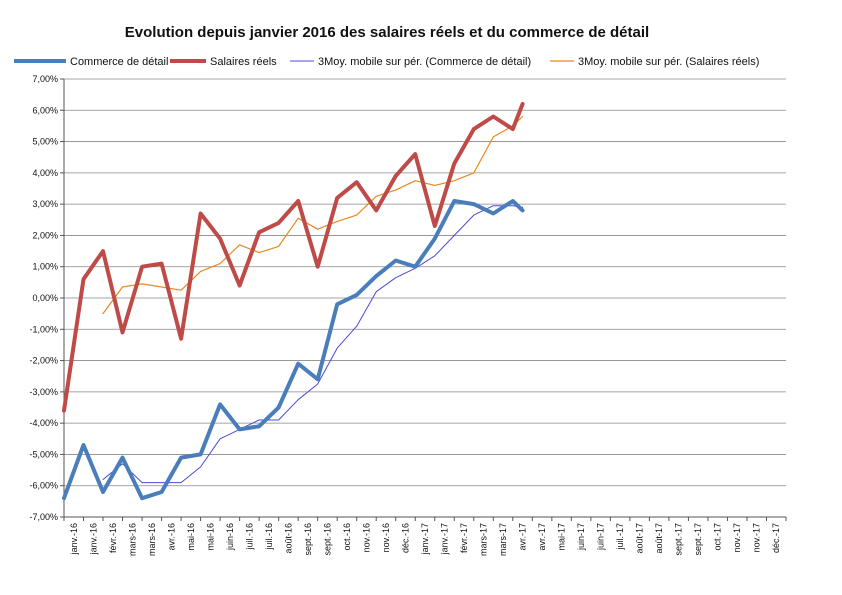 This screenshot has height=595, width=842. What do you see at coordinates (43, 361) in the screenshot?
I see `y-tick-label: -2,00%` at bounding box center [43, 361].